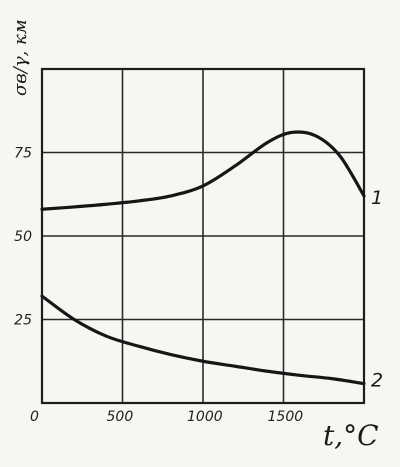 The width and height of the screenshot is (400, 467). I want to click on x-tick-label-2: 1000, so click(205, 417).